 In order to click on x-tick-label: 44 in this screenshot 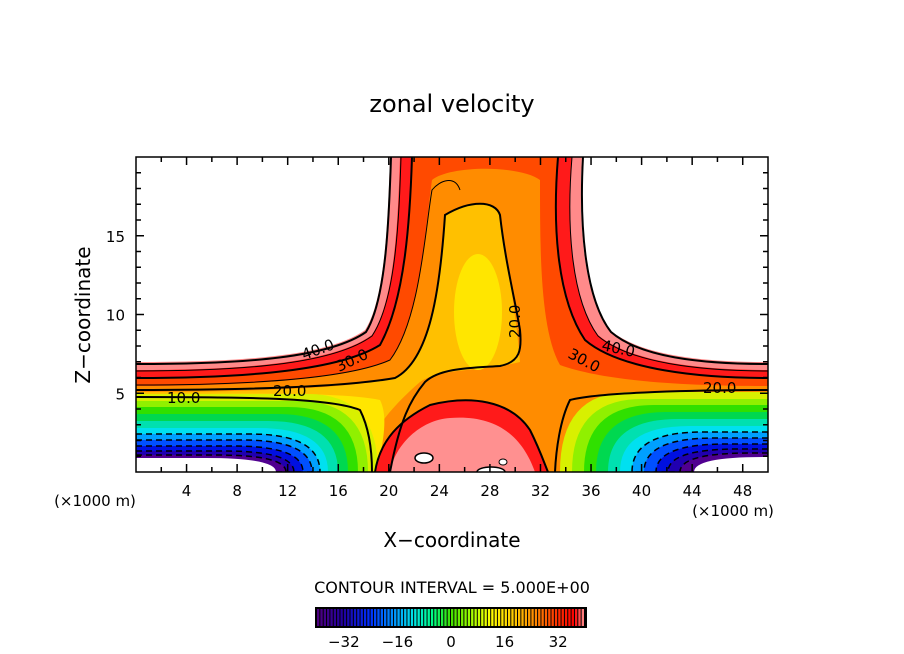, I will do `click(692, 491)`.